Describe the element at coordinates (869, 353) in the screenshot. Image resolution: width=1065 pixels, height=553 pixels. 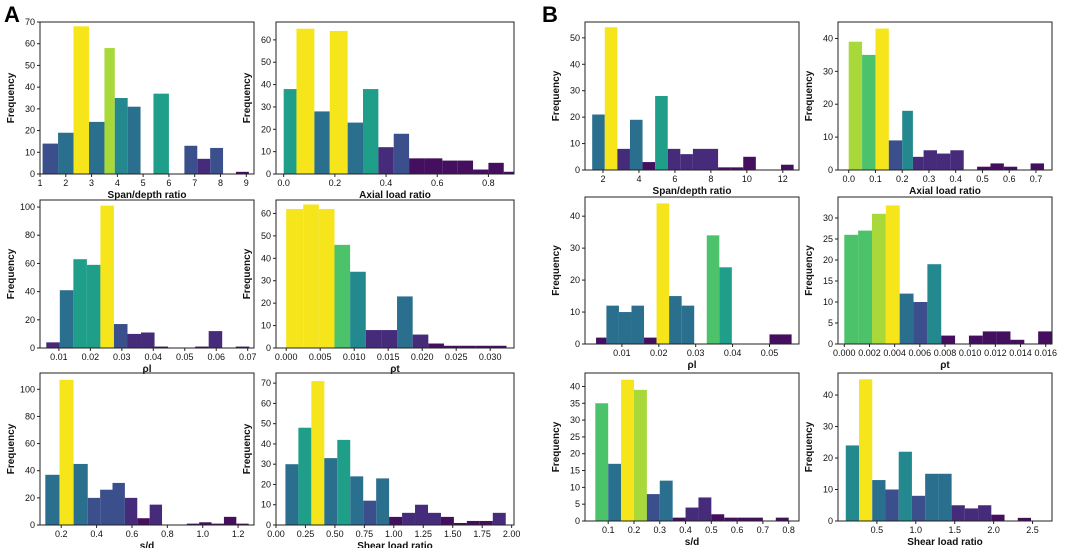
I see `x-tick-label: 0.002` at that location.